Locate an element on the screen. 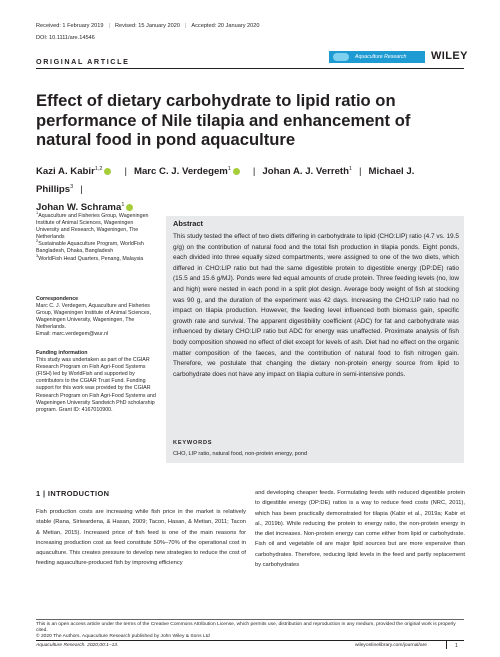 The height and width of the screenshot is (657, 500). author-affiliation-mark: 1,2 is located at coordinates (98, 168).